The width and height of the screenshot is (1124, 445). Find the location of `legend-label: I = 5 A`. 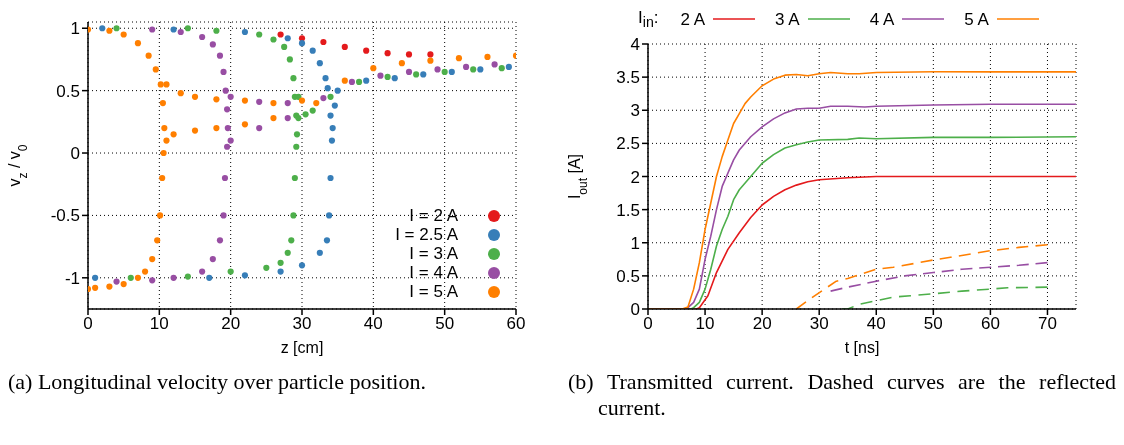

legend-label: I = 5 A is located at coordinates (433, 291).